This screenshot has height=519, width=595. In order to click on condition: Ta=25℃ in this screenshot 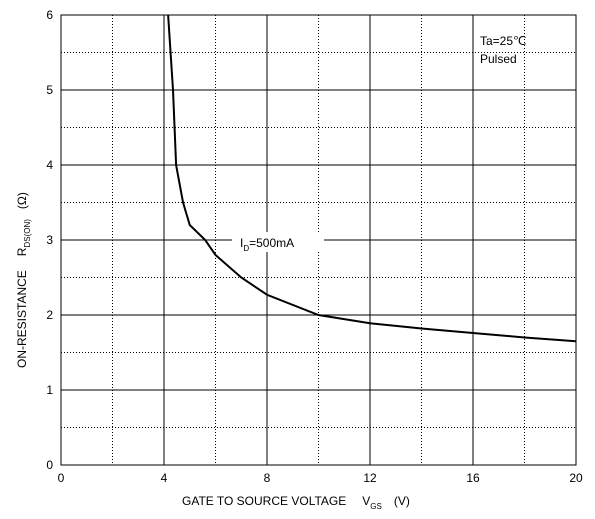, I will do `click(503, 41)`.